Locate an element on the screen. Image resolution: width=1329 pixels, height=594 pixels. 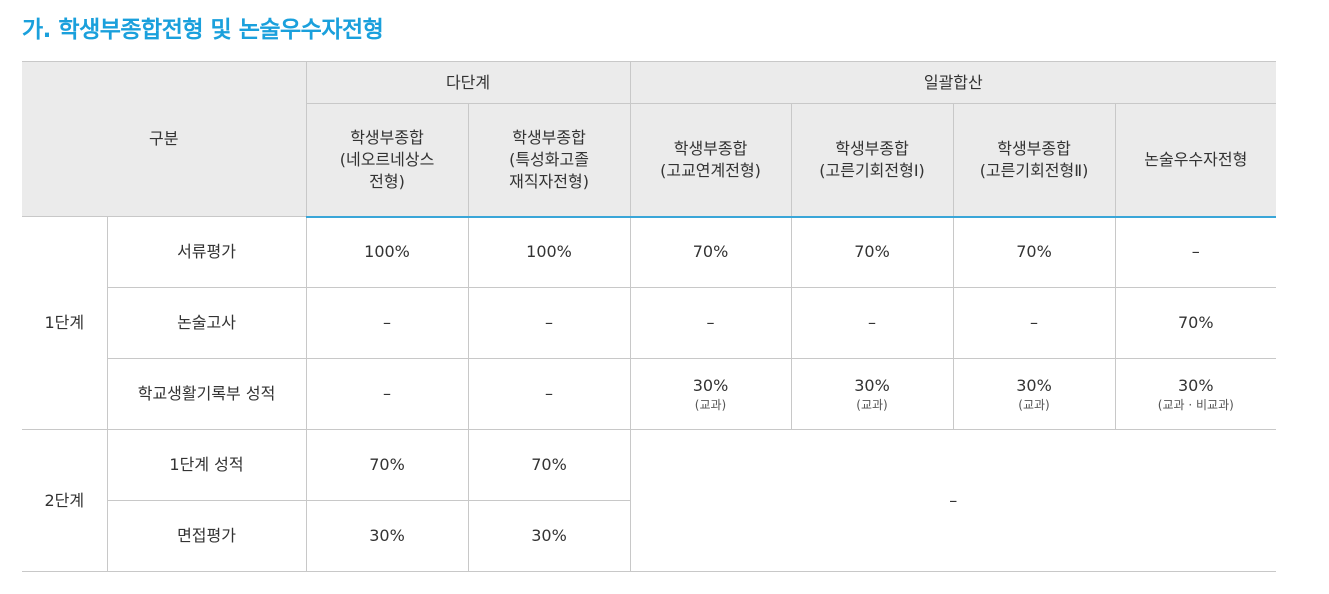
header-group-single-stage: 일괄합산 is located at coordinates (953, 82).